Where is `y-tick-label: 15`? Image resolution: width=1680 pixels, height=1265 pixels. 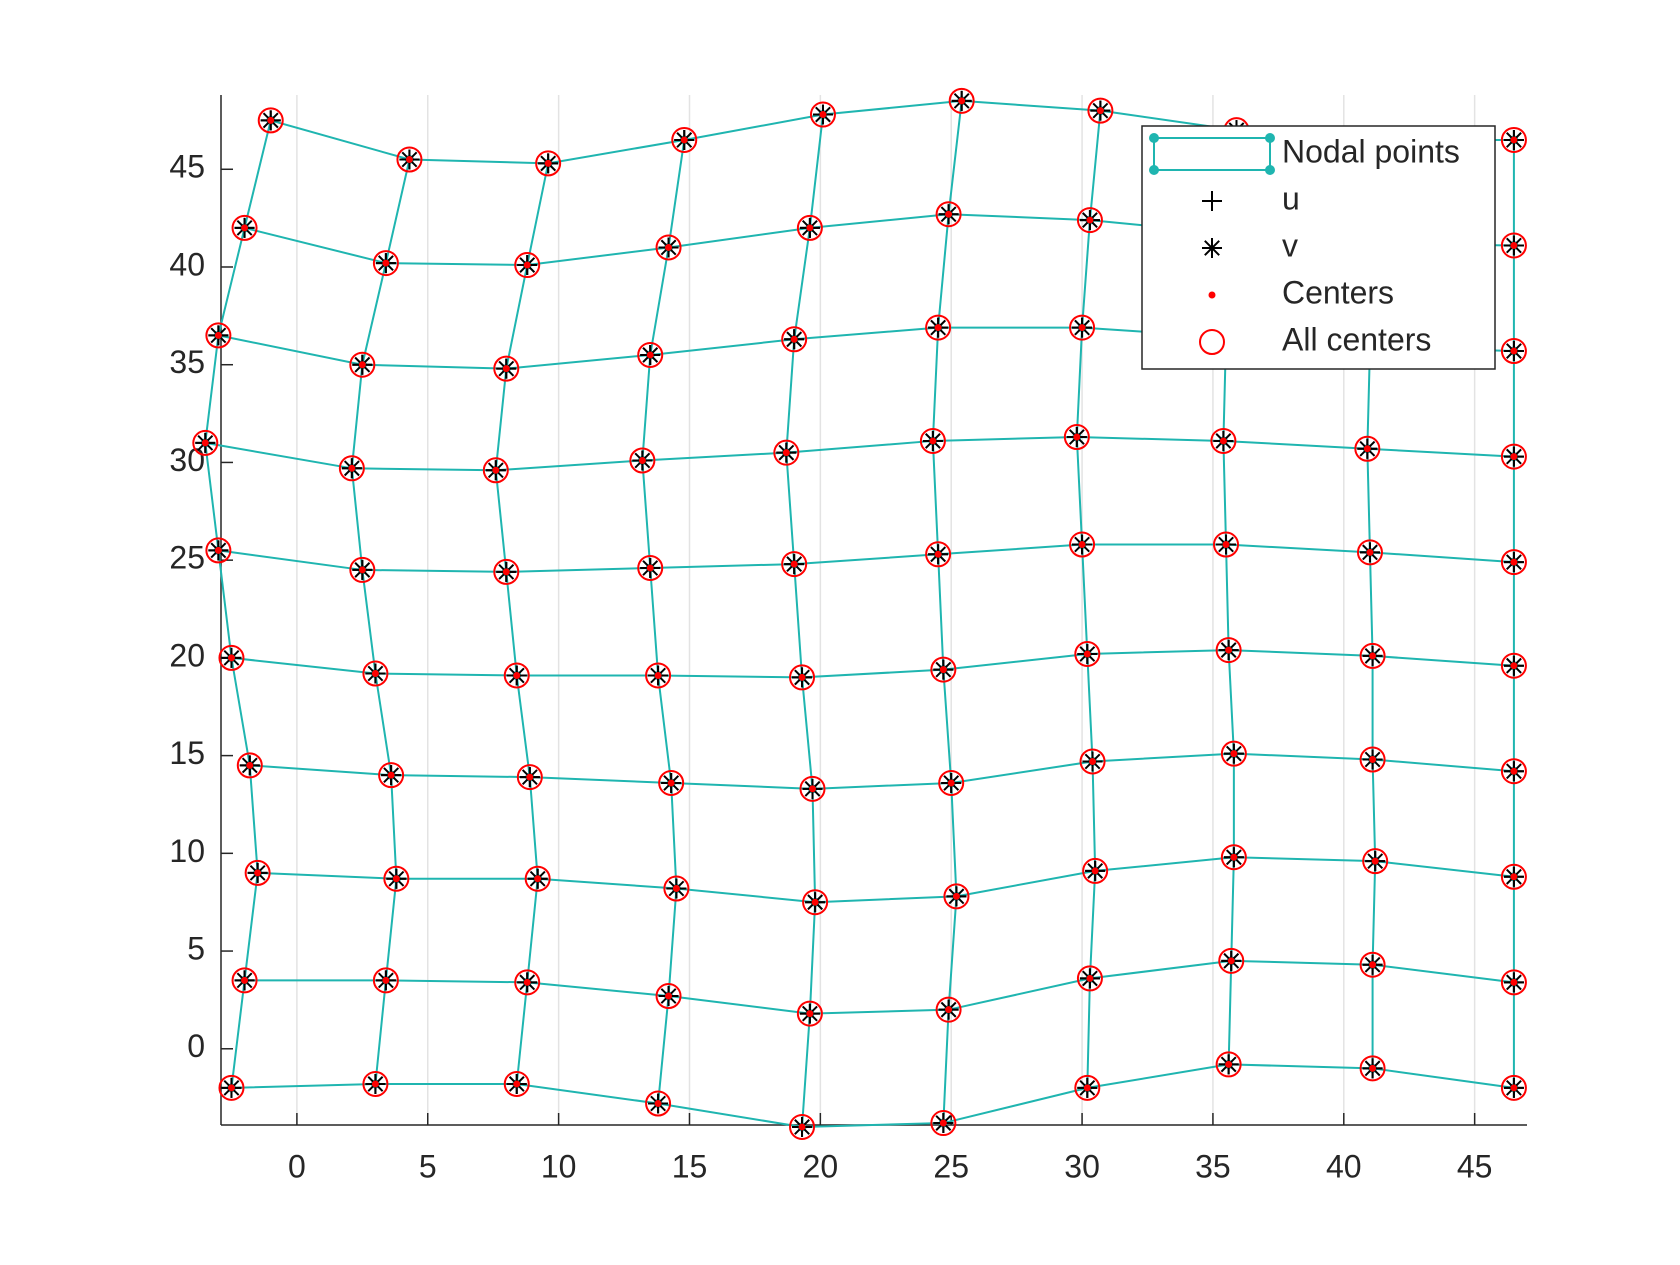 y-tick-label: 15 is located at coordinates (187, 753).